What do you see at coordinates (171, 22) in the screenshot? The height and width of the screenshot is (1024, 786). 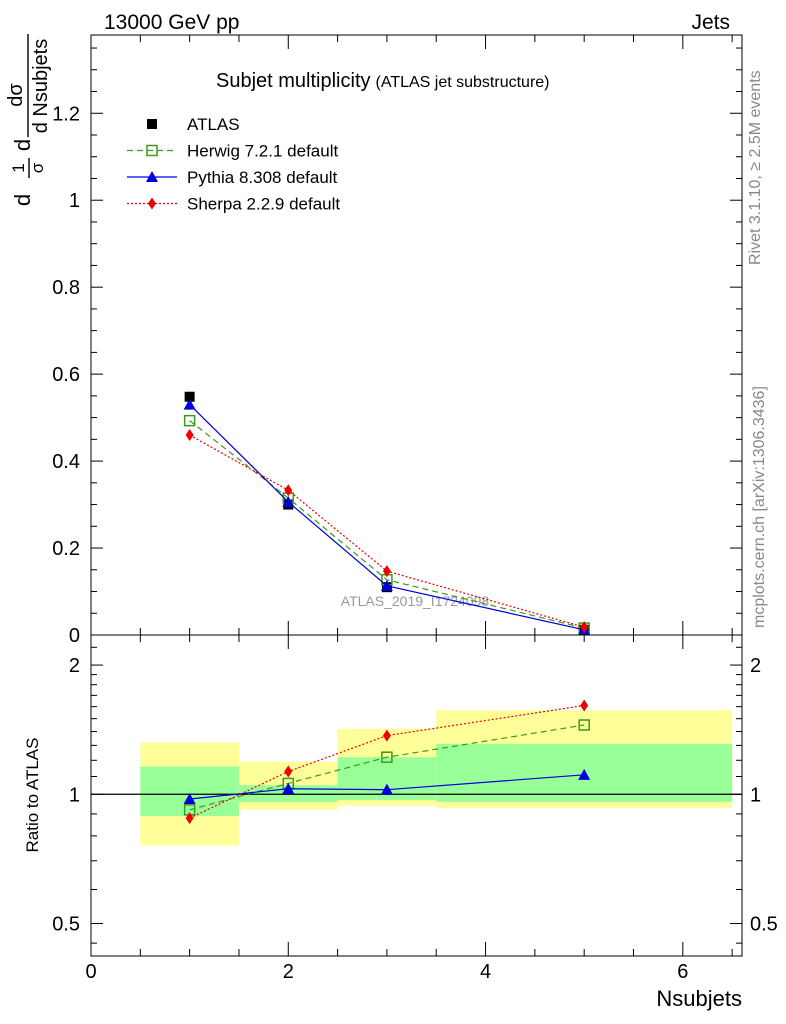 I see `collision-energy-label: 13000 GeV pp` at bounding box center [171, 22].